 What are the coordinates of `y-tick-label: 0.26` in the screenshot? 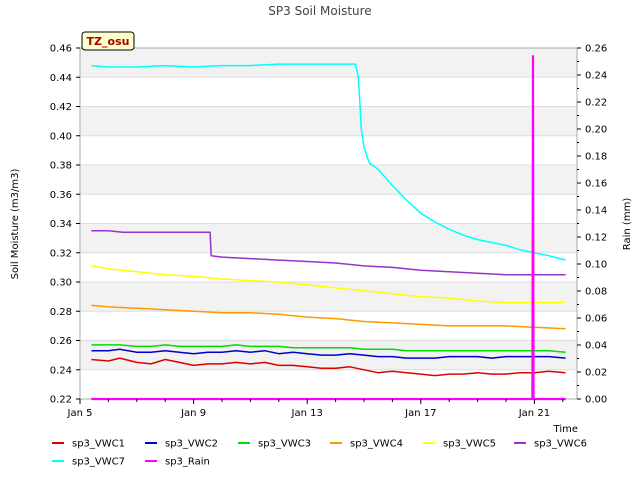 It's located at (61, 341).